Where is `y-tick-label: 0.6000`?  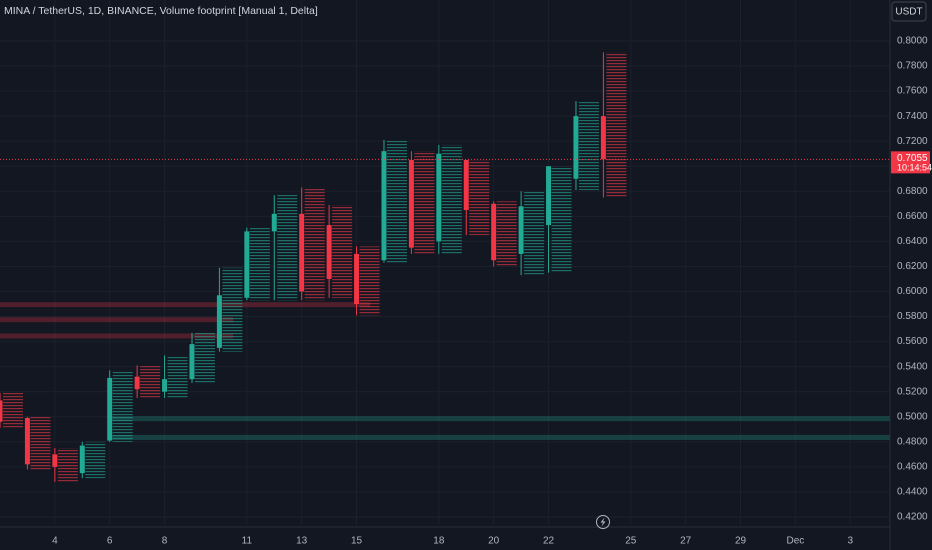
y-tick-label: 0.6000 is located at coordinates (912, 291).